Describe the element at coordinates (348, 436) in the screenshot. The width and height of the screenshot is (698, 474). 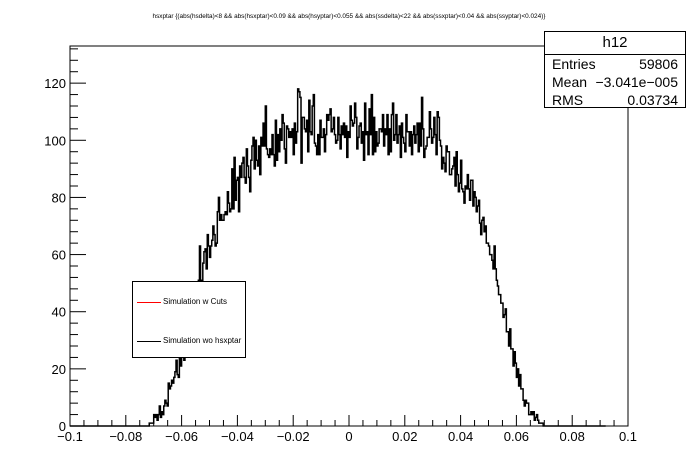
I see `x-tick-label: 0` at that location.